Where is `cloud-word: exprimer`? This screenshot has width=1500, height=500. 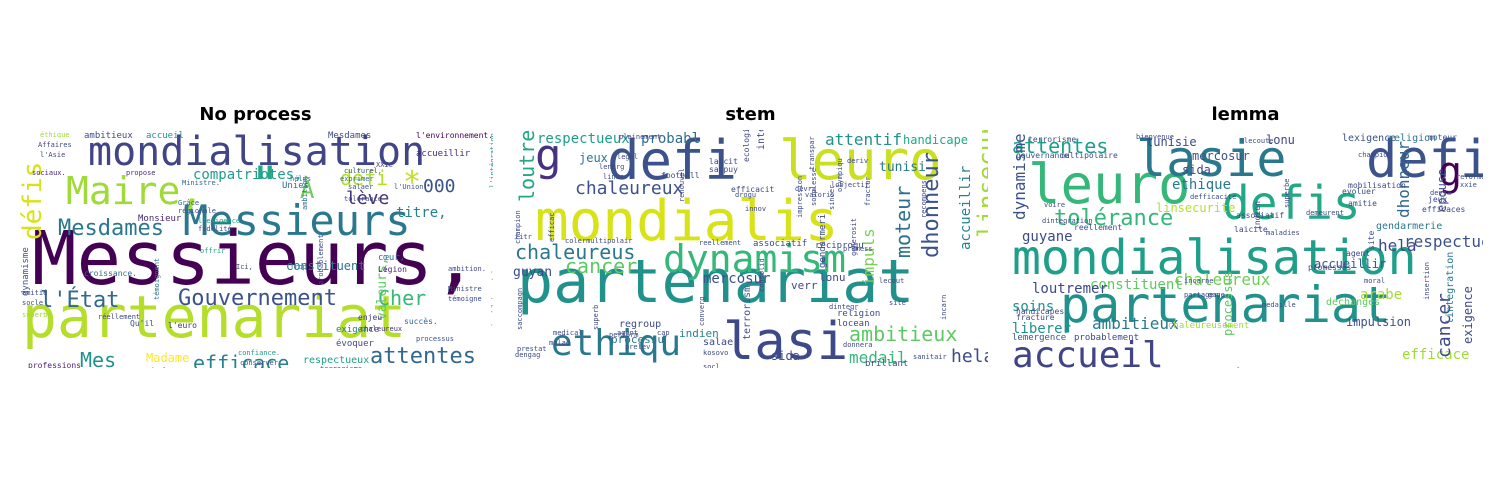
cloud-word: exprimer is located at coordinates (357, 179).